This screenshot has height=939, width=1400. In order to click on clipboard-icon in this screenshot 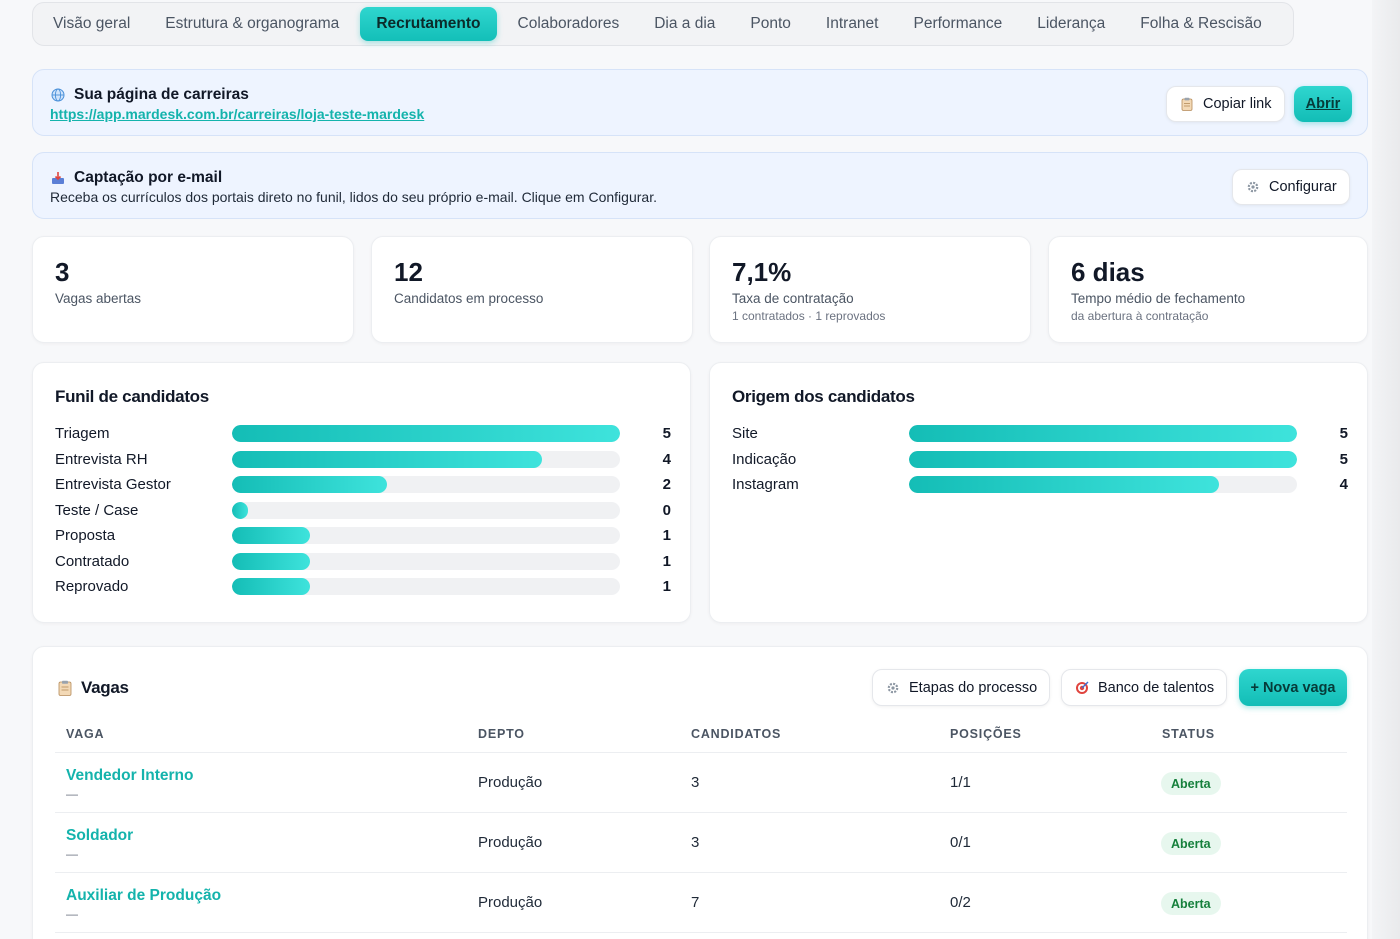, I will do `click(65, 688)`.